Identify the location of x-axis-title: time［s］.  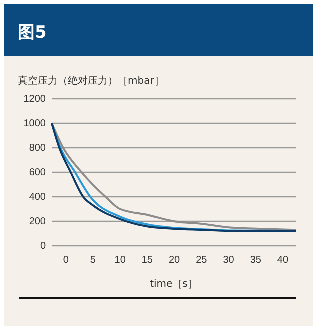
(174, 284).